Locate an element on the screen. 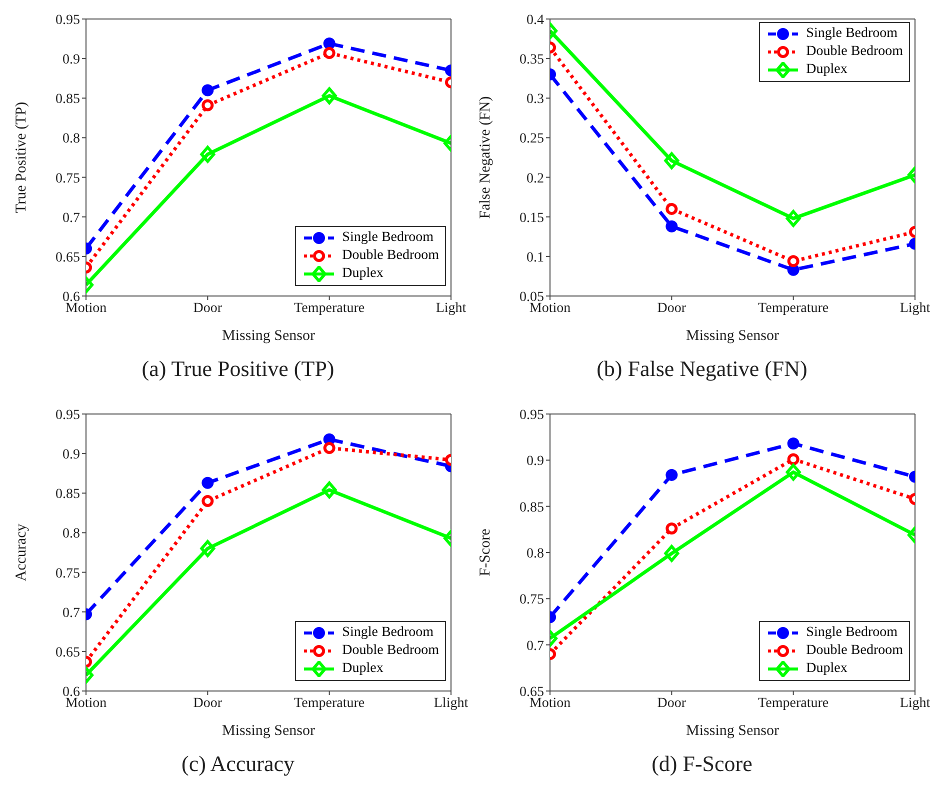 The width and height of the screenshot is (939, 801). y-axis-title: True Positive (TP) is located at coordinates (21, 158).